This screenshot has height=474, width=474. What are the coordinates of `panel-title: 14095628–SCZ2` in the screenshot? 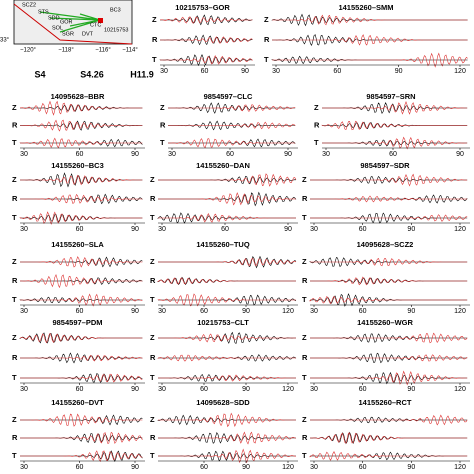 It's located at (385, 244).